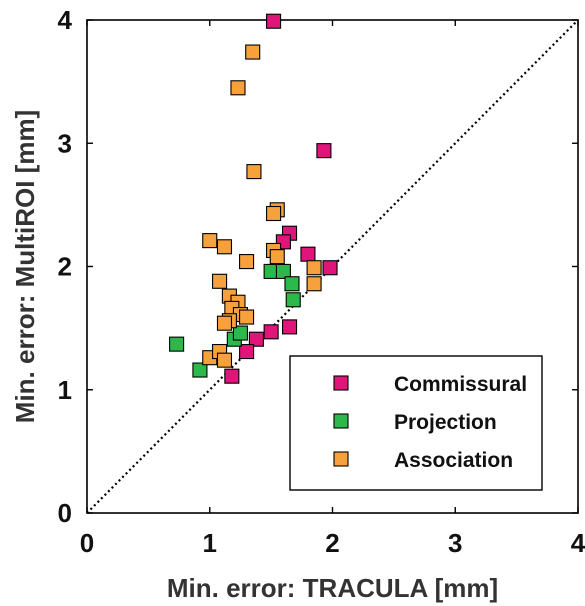 The height and width of the screenshot is (606, 585). Describe the element at coordinates (65, 143) in the screenshot. I see `y-tick-label: 3` at that location.